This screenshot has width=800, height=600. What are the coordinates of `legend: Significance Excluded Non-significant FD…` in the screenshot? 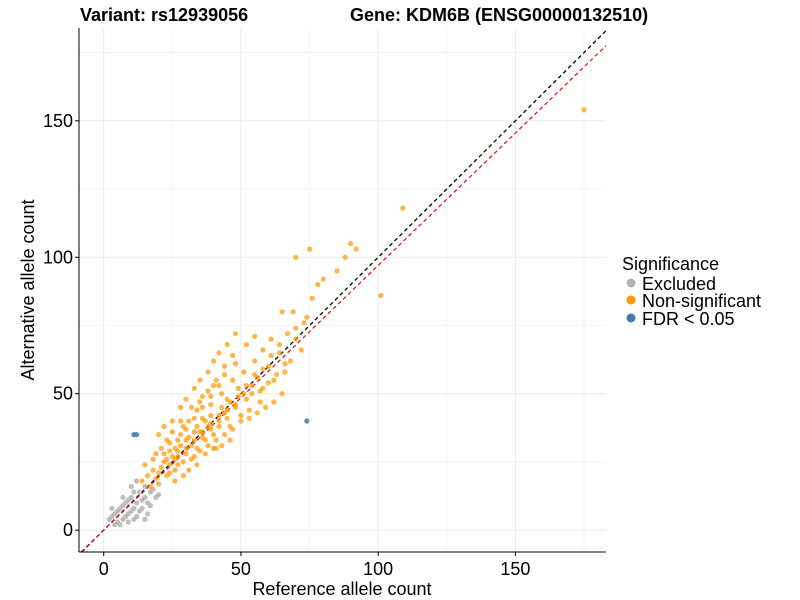 It's located at (691, 291).